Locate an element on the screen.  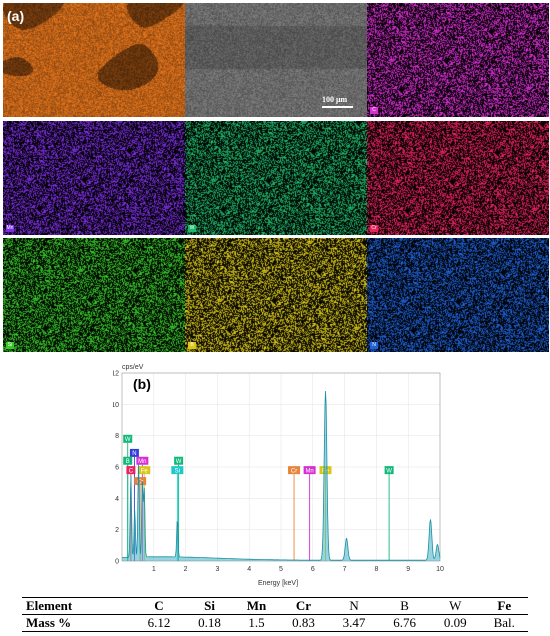
eds-map-cr: Cr is located at coordinates (458, 178).